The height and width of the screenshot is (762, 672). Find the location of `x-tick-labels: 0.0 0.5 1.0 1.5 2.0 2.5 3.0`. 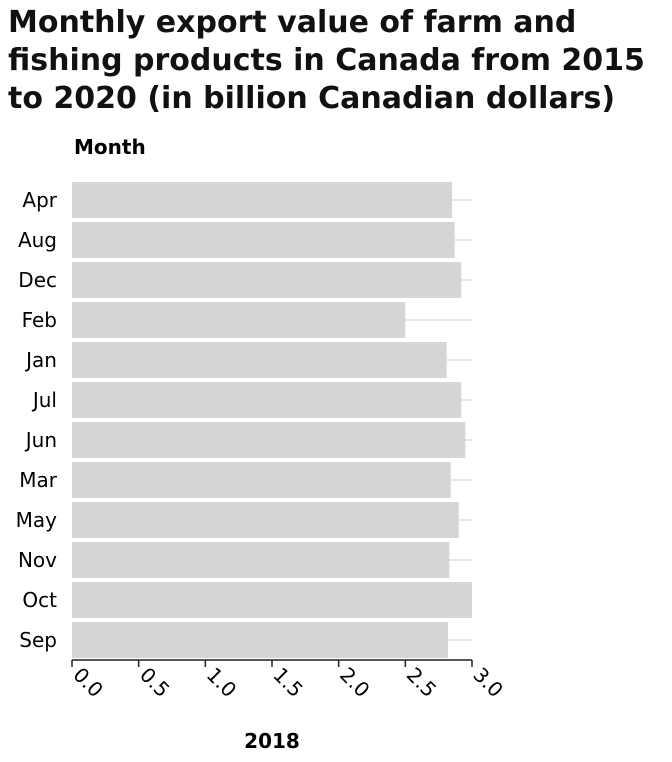

x-tick-labels: 0.0 0.5 1.0 1.5 2.0 2.5 3.0 is located at coordinates (287, 682).